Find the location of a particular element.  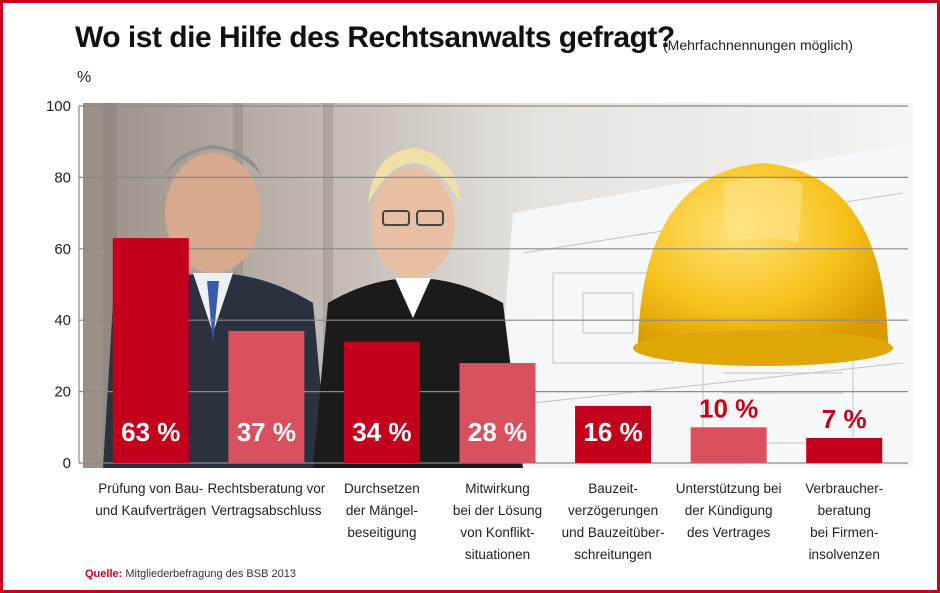

category-label-line: und Kaufverträgen is located at coordinates (150, 510).